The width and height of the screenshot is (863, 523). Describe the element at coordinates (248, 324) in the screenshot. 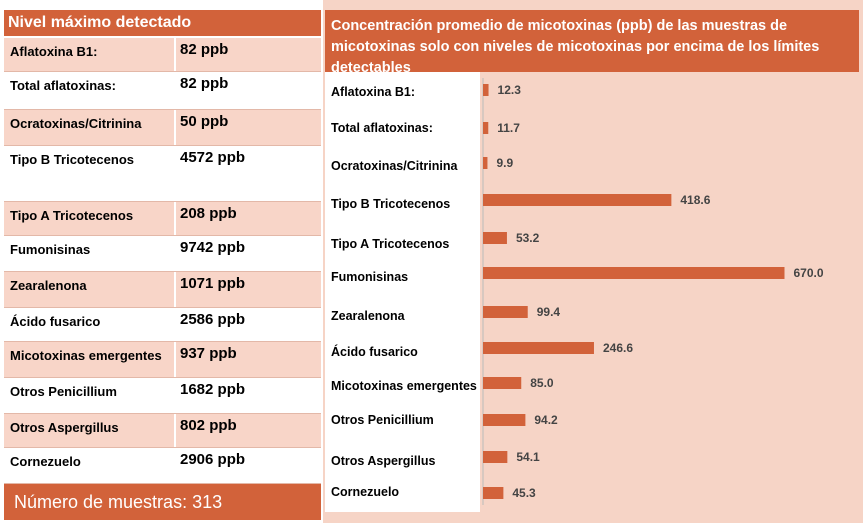

I see `max-level-value: 2586 ppb` at that location.